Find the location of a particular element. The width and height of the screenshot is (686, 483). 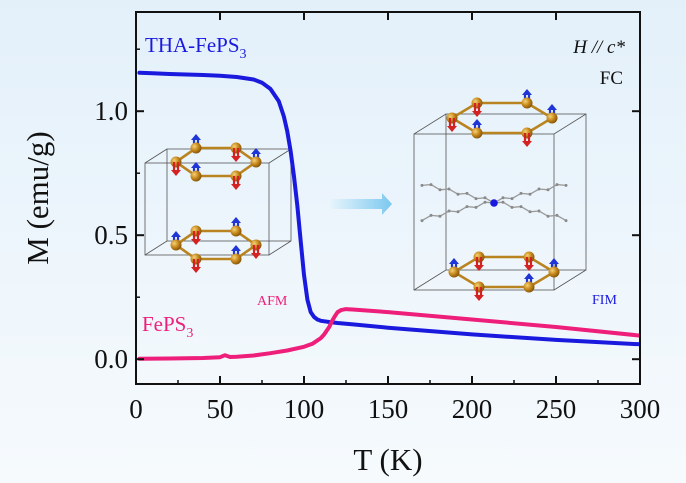

y-axis-title: M (emu/g) is located at coordinates (37, 197).